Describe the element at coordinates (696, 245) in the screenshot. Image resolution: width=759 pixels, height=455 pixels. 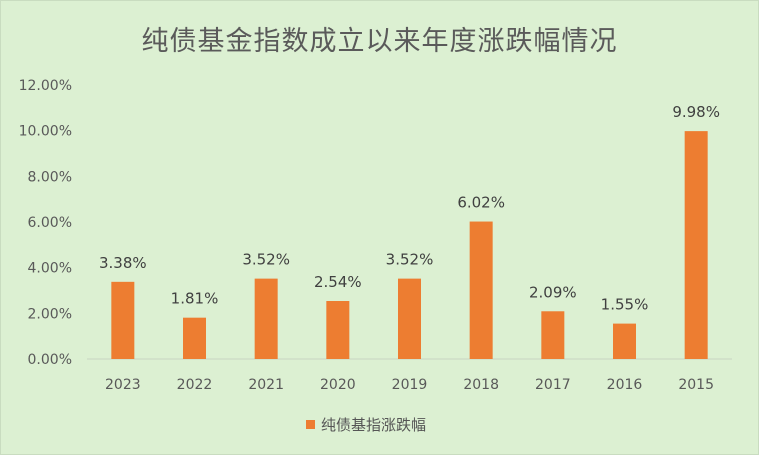
I see `bar-2015` at that location.